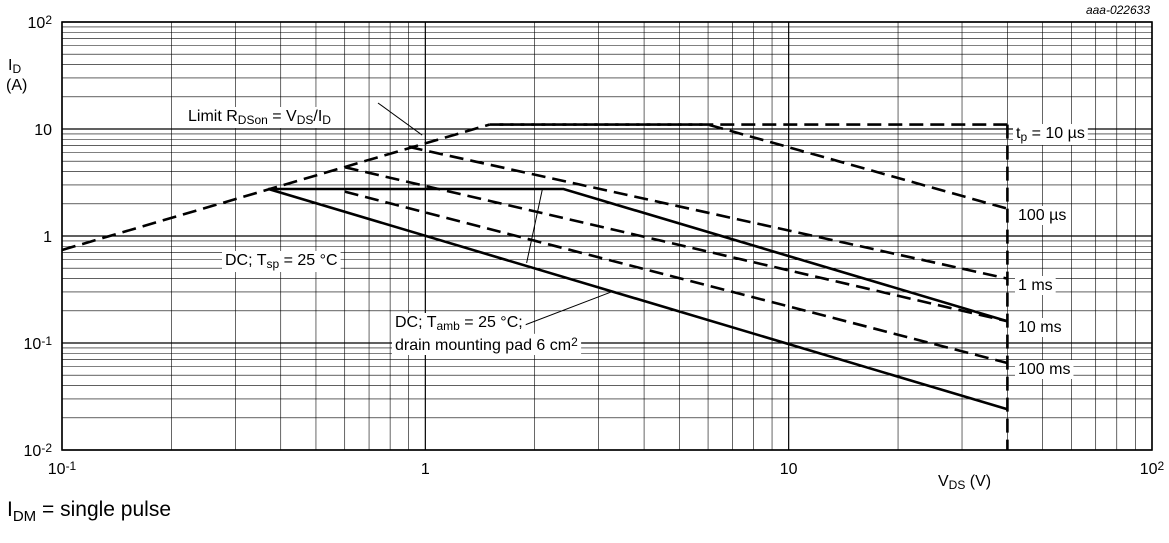 The height and width of the screenshot is (543, 1169). What do you see at coordinates (47, 237) in the screenshot?
I see `y-tick-label: 1` at bounding box center [47, 237].